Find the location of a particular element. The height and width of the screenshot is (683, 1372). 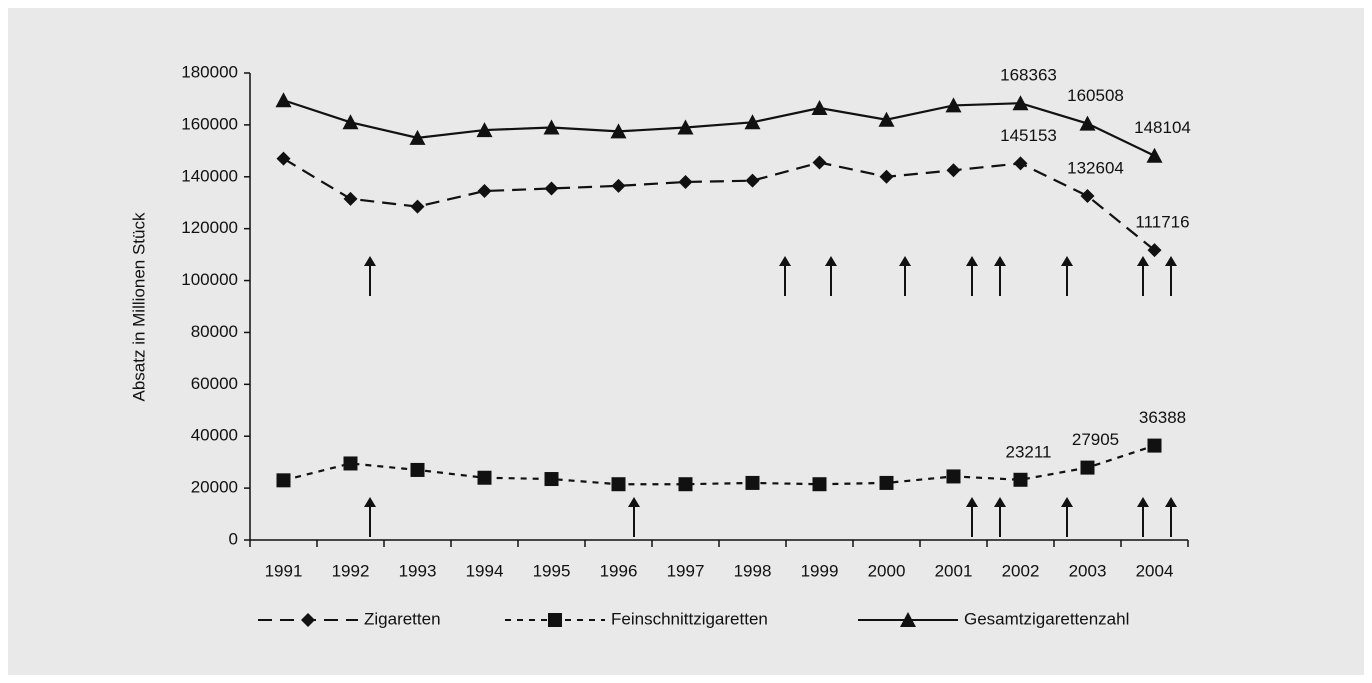

x-tick-label: 2004 is located at coordinates (1155, 570).